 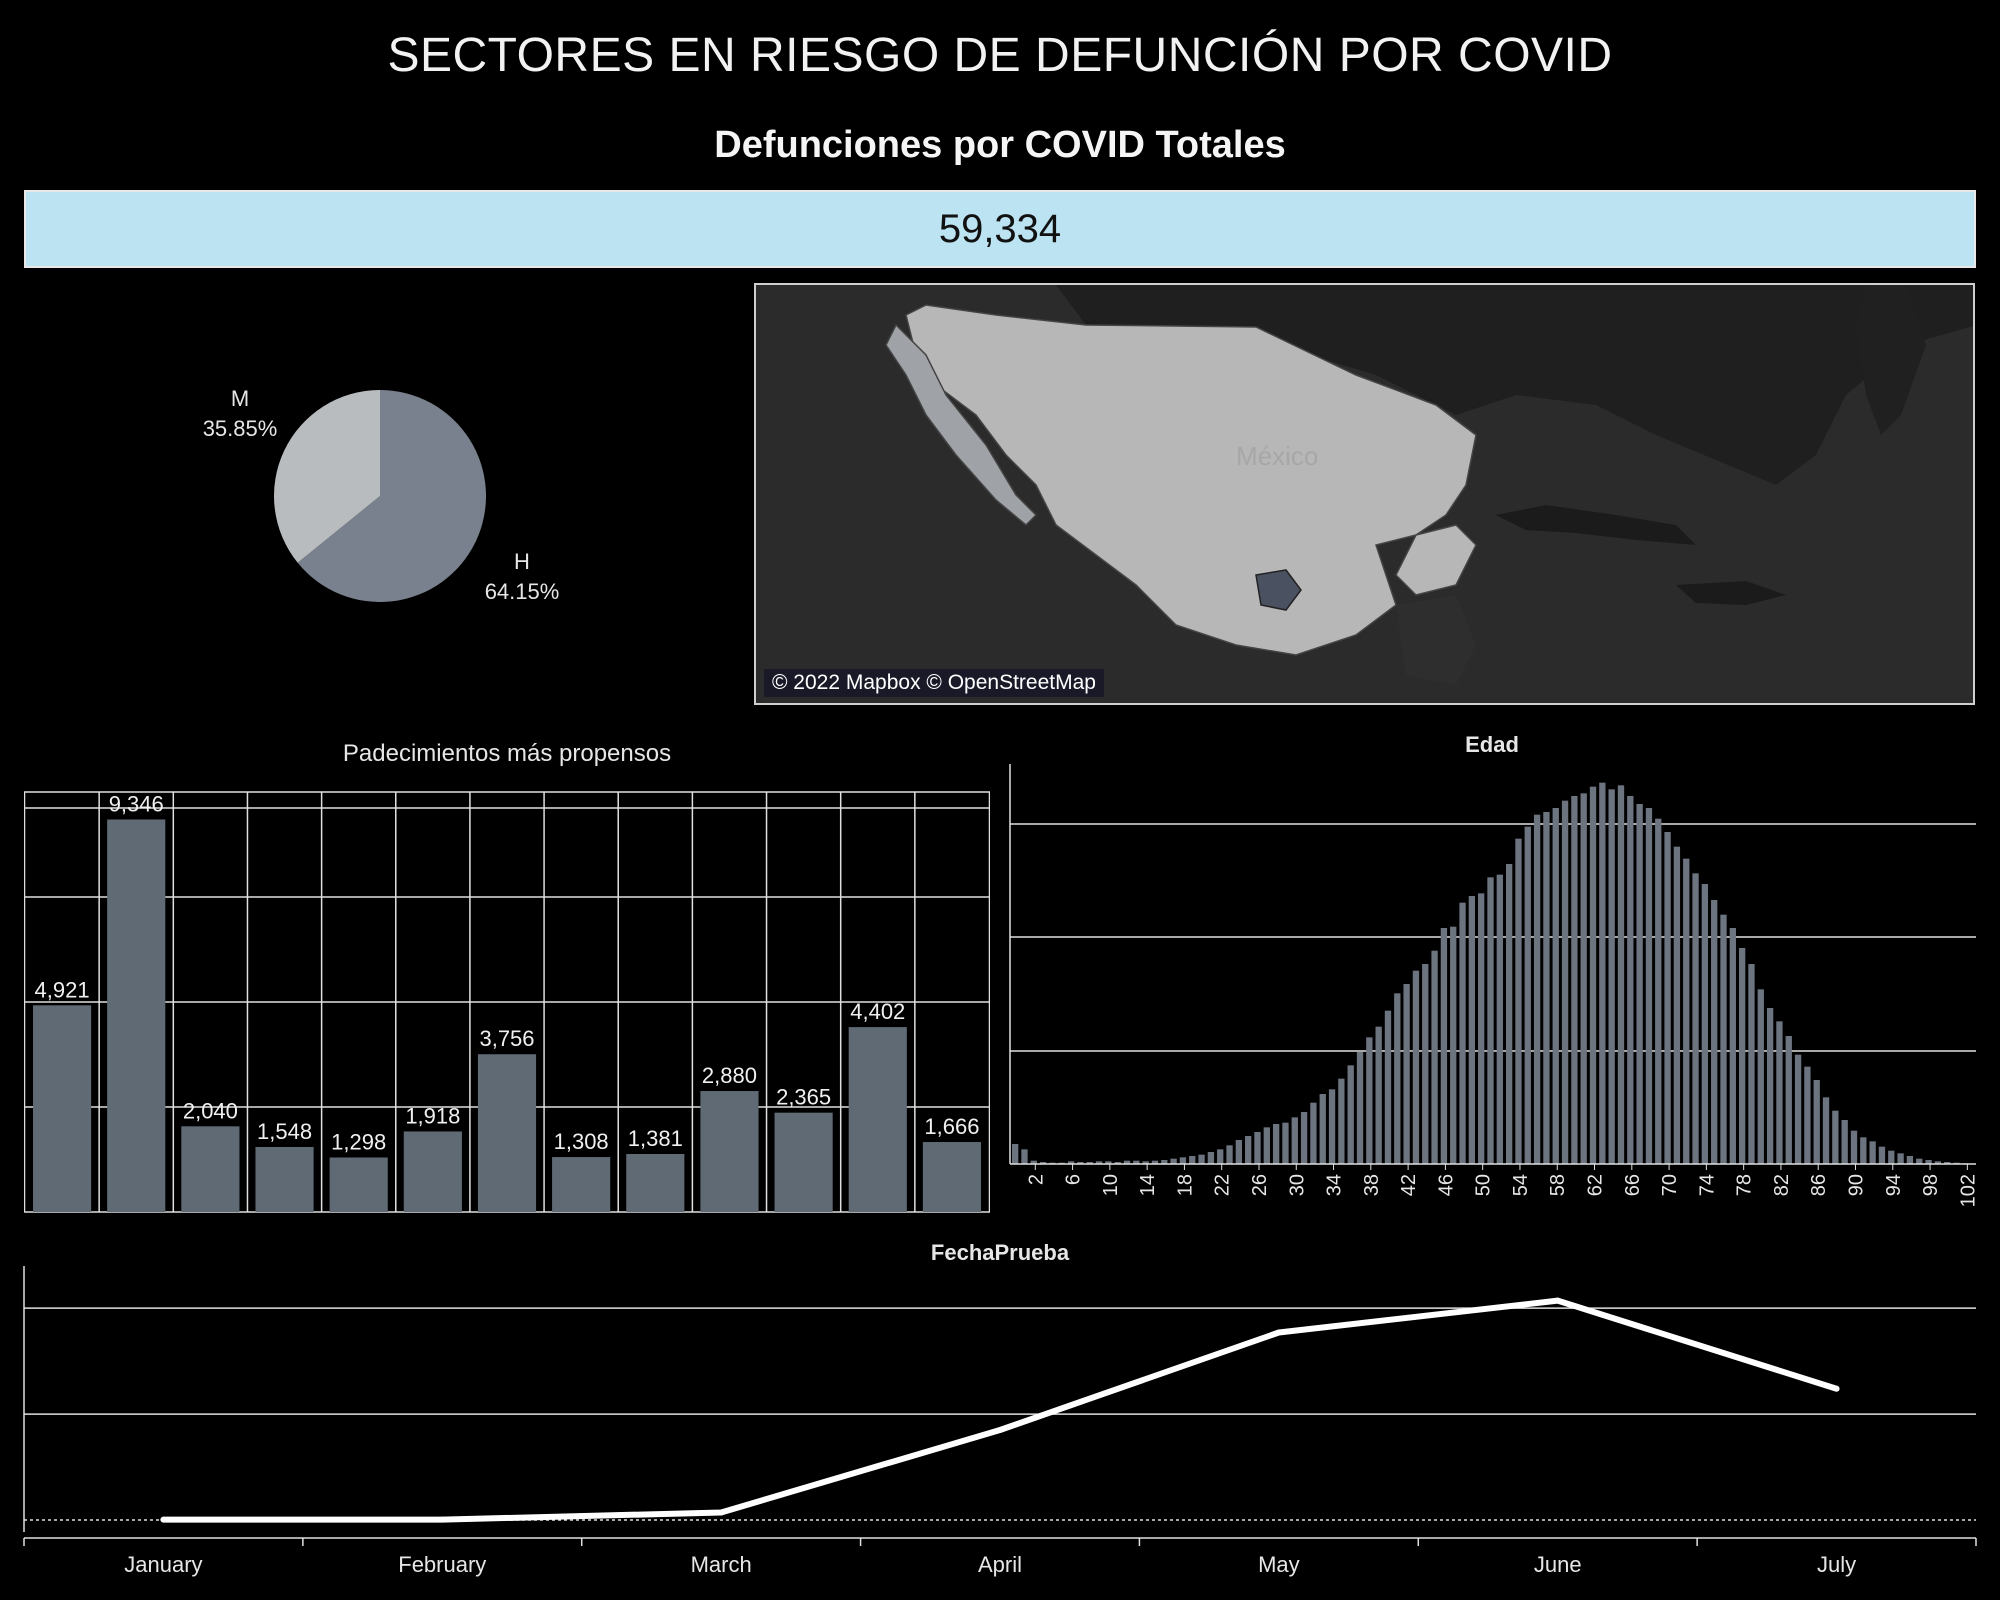 What do you see at coordinates (934, 683) in the screenshot?
I see `map-credit: © 2022 Mapbox © OpenStreetMap` at bounding box center [934, 683].